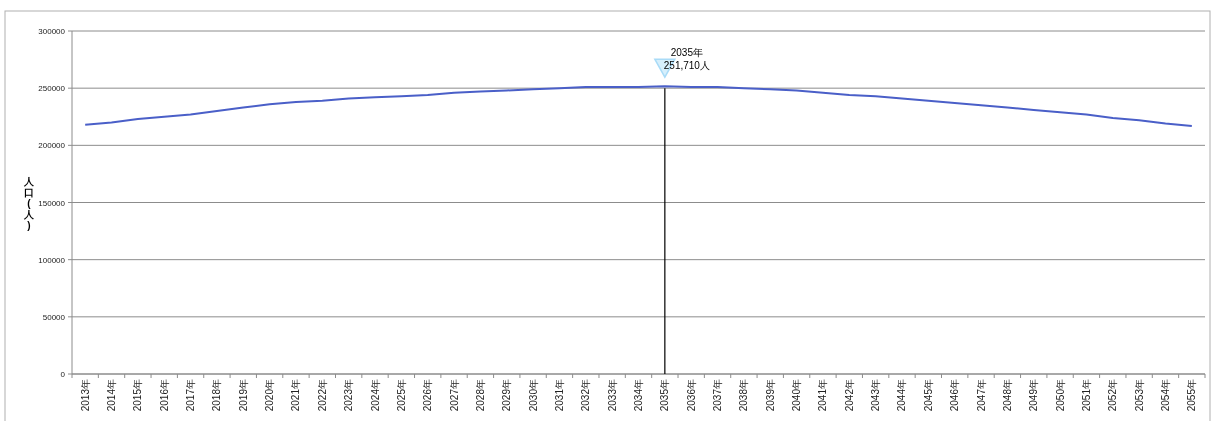  What do you see at coordinates (52, 89) in the screenshot?
I see `y-tick-label: 250000` at bounding box center [52, 89].